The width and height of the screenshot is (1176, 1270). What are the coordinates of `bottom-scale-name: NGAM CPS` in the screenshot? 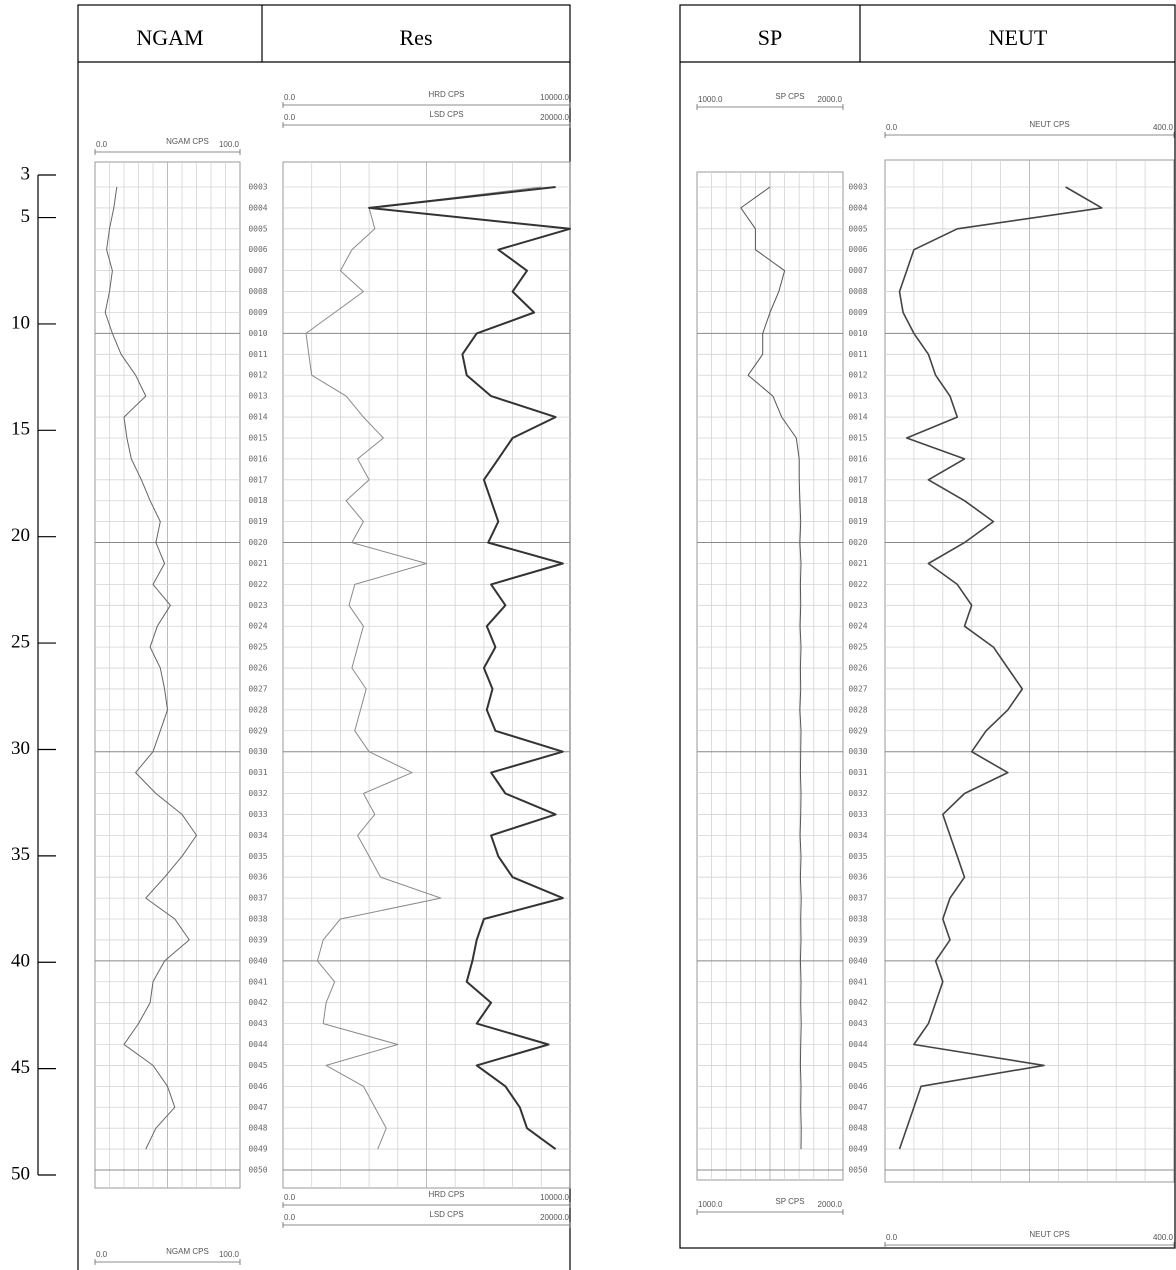 It's located at (187, 1251).